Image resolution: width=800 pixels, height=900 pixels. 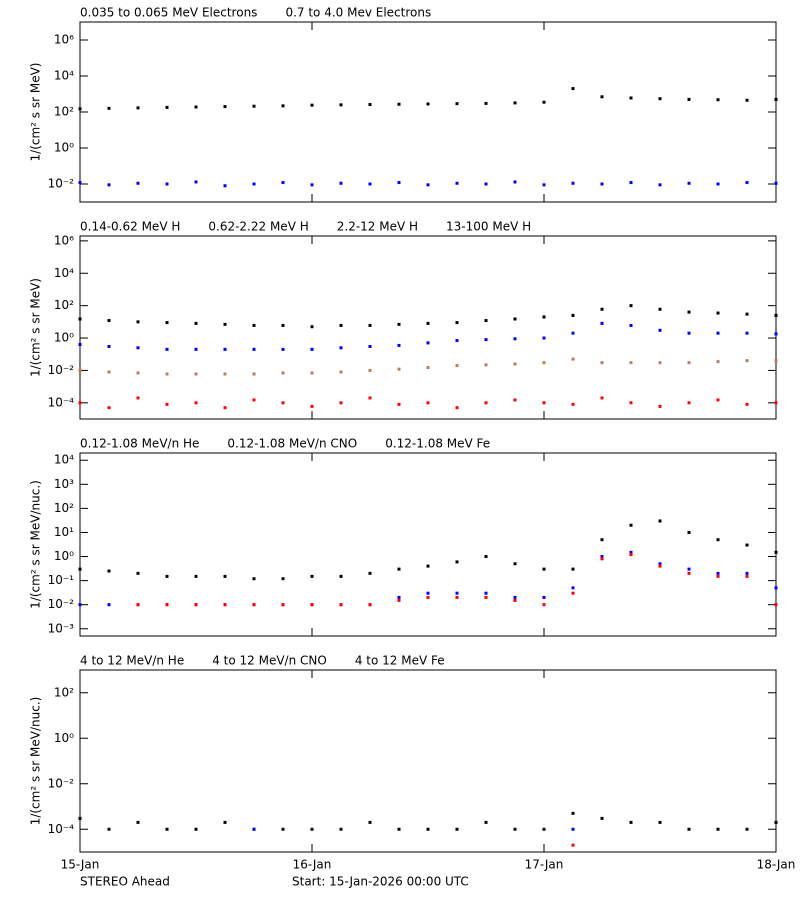 What do you see at coordinates (61, 402) in the screenshot?
I see `y-tick-label: 10⁻⁴` at bounding box center [61, 402].